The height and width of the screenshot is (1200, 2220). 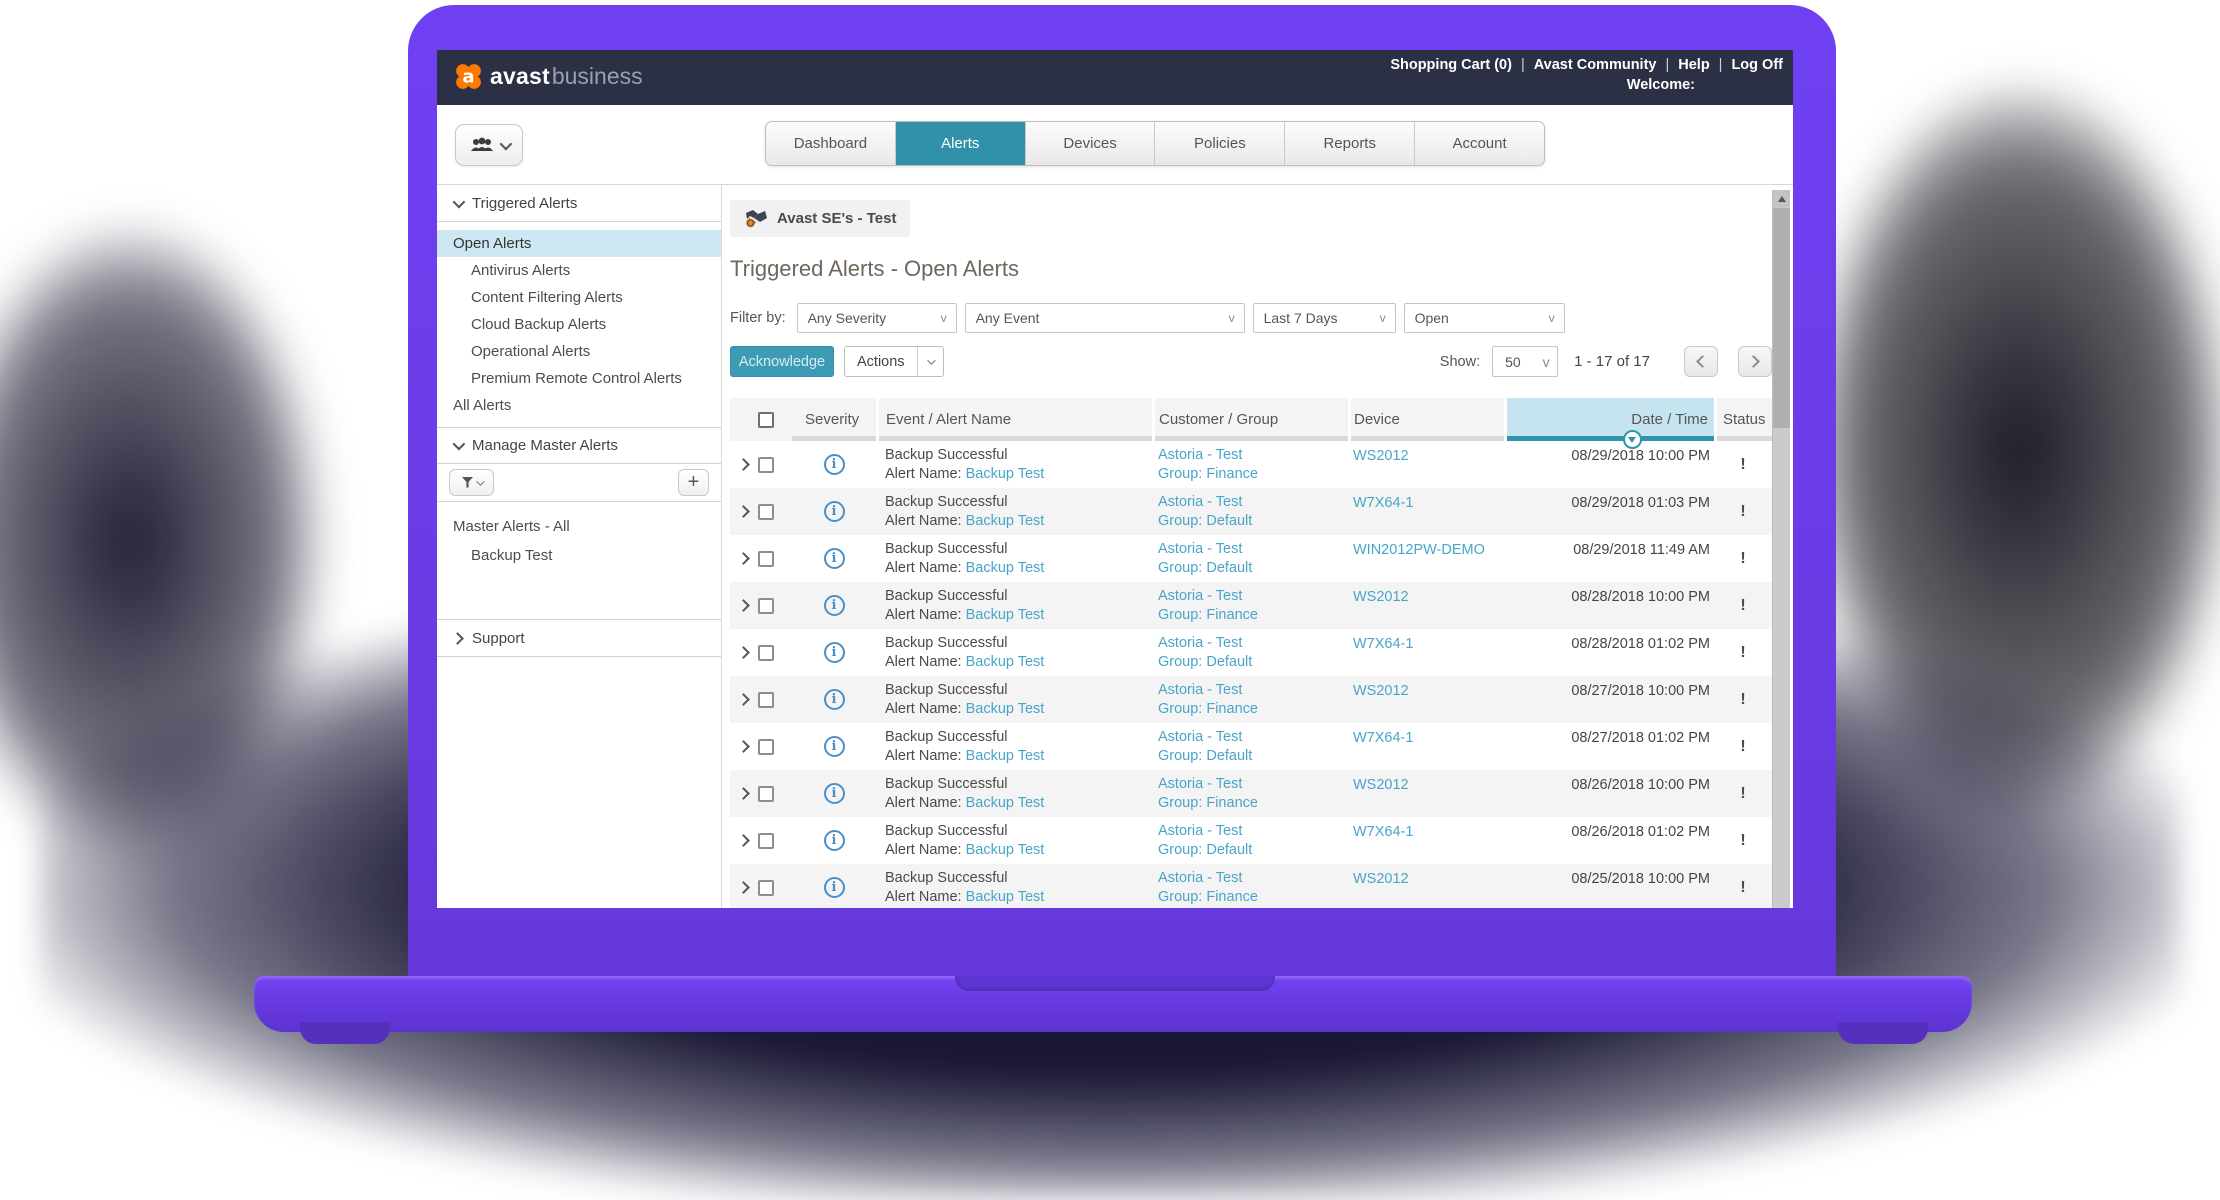 I want to click on sidebar-item: Content Filtering Alerts, so click(x=579, y=297).